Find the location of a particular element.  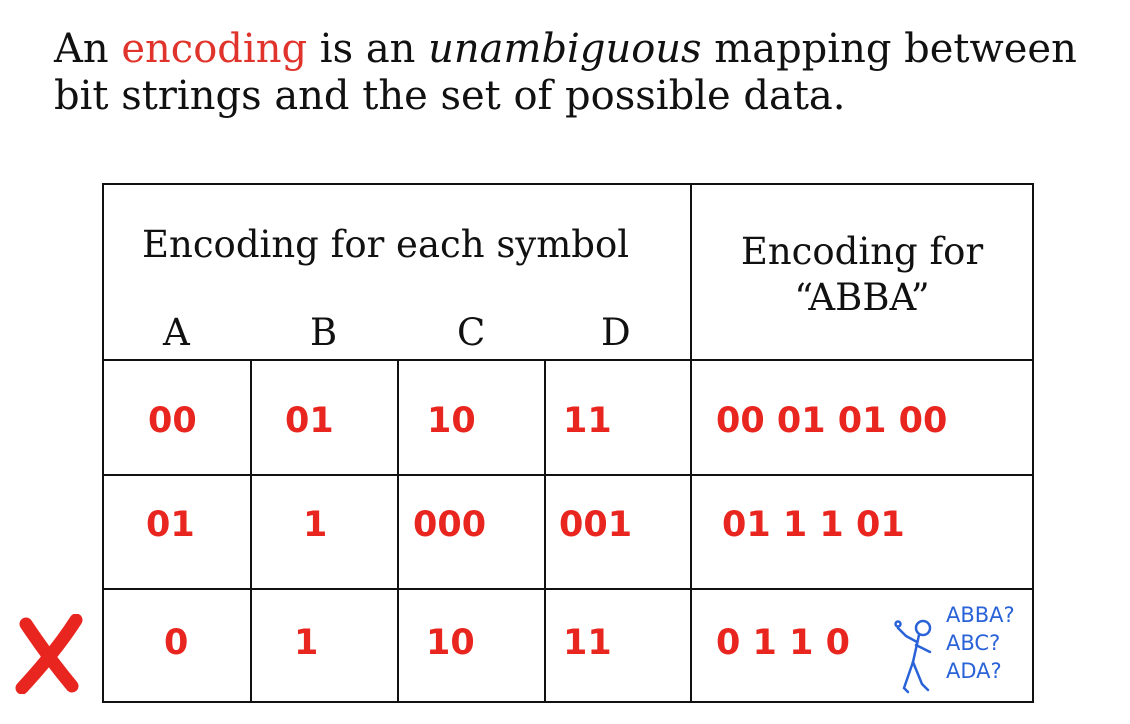

ambiguous-x-icon is located at coordinates (49, 654).